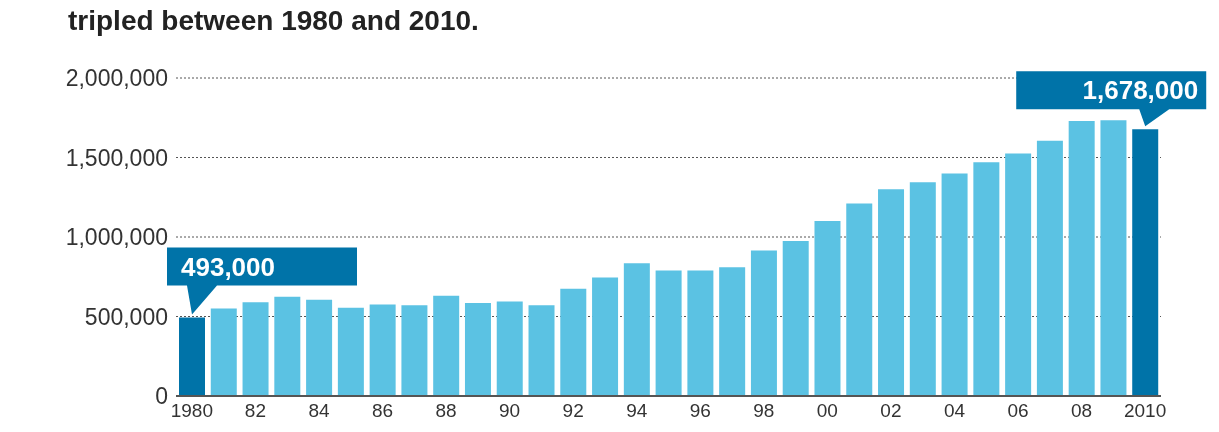  Describe the element at coordinates (637, 411) in the screenshot. I see `x-tick-label: 94` at that location.